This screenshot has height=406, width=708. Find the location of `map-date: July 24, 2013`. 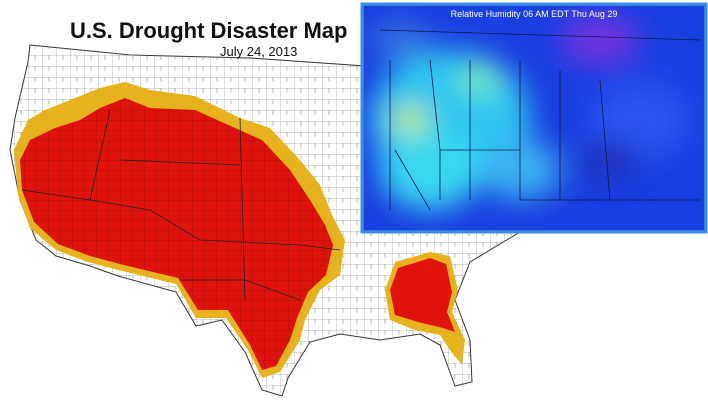

map-date: July 24, 2013 is located at coordinates (258, 51).